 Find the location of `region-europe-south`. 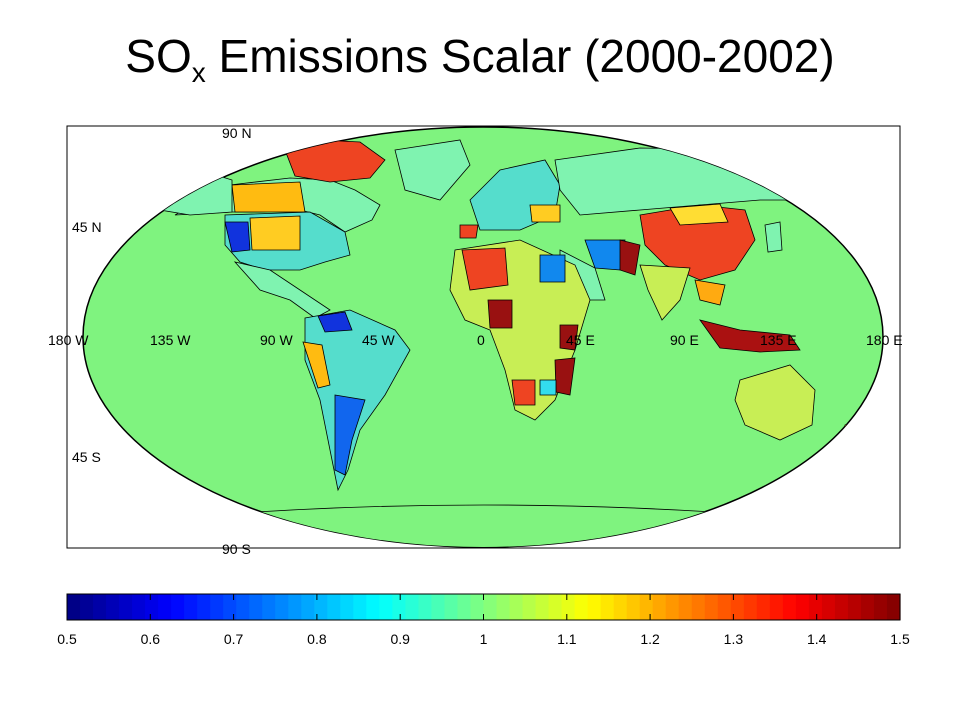

region-europe-south is located at coordinates (545, 213).